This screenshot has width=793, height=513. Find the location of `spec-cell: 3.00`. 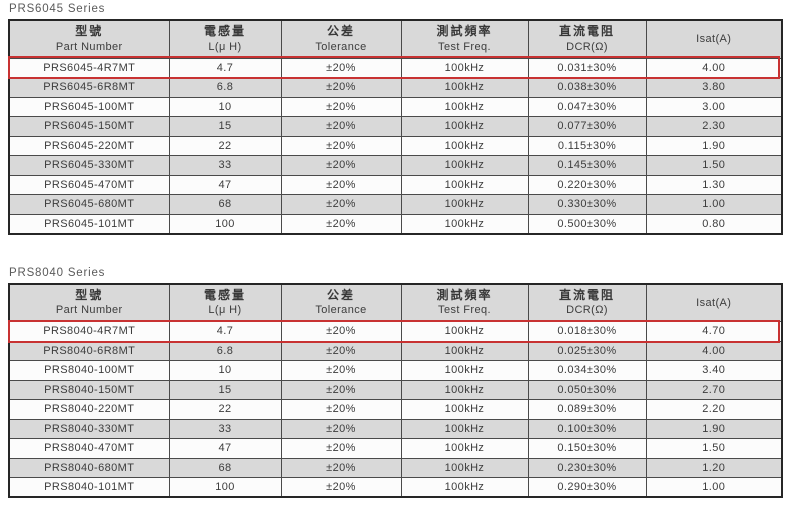

spec-cell: 3.00 is located at coordinates (714, 106).